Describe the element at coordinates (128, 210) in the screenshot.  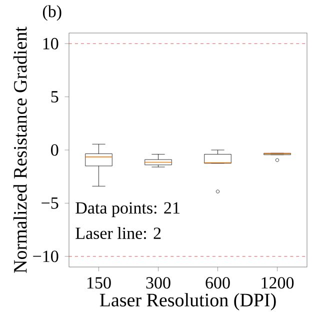
I see `annotation: Data points: 21` at that location.